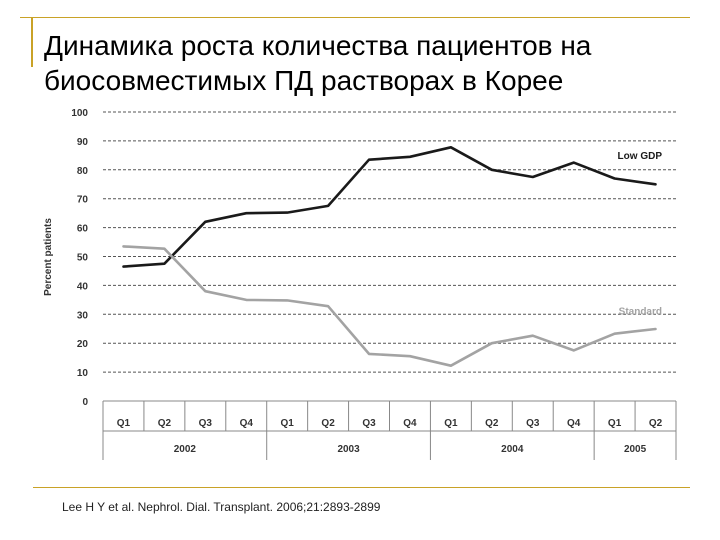 The height and width of the screenshot is (540, 720). What do you see at coordinates (83, 286) in the screenshot?
I see `y-tick-label: 40` at bounding box center [83, 286].